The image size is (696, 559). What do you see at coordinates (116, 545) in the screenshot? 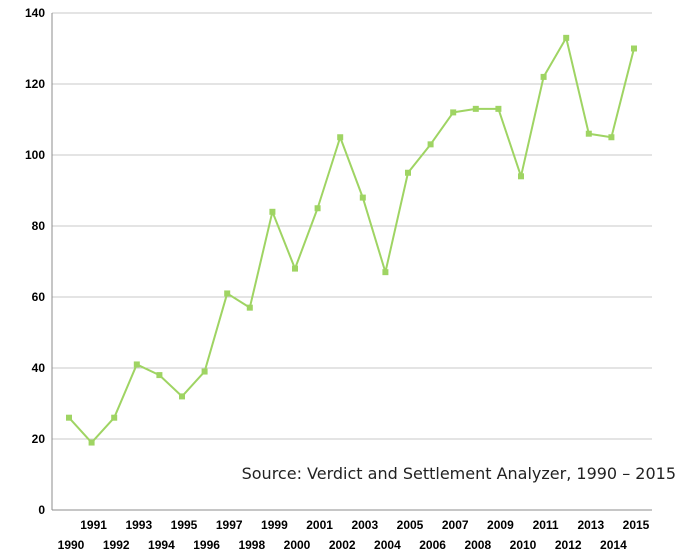
I see `x-tick-label: 1992` at bounding box center [116, 545].